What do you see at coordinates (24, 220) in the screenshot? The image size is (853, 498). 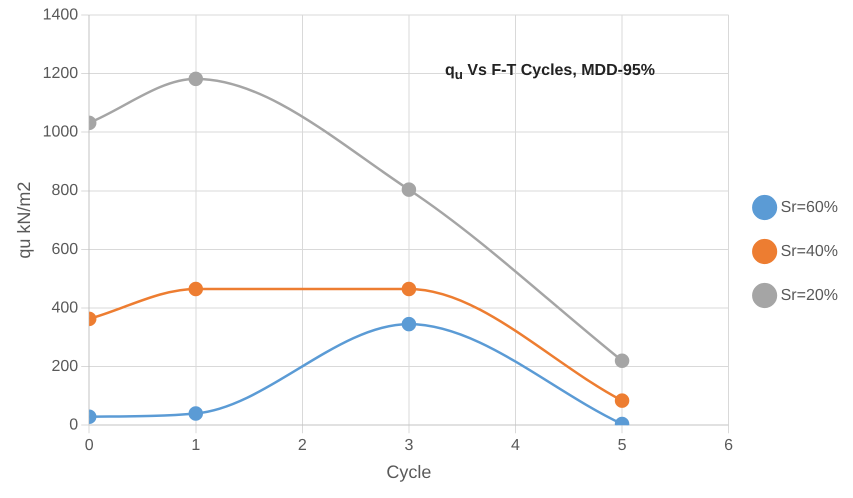 I see `y-axis-title: qu kN/m2` at bounding box center [24, 220].